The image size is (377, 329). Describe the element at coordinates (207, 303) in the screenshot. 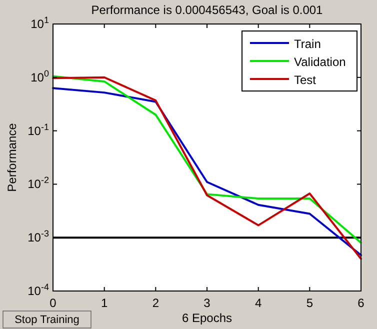

I see `x-tick-label: 3` at that location.